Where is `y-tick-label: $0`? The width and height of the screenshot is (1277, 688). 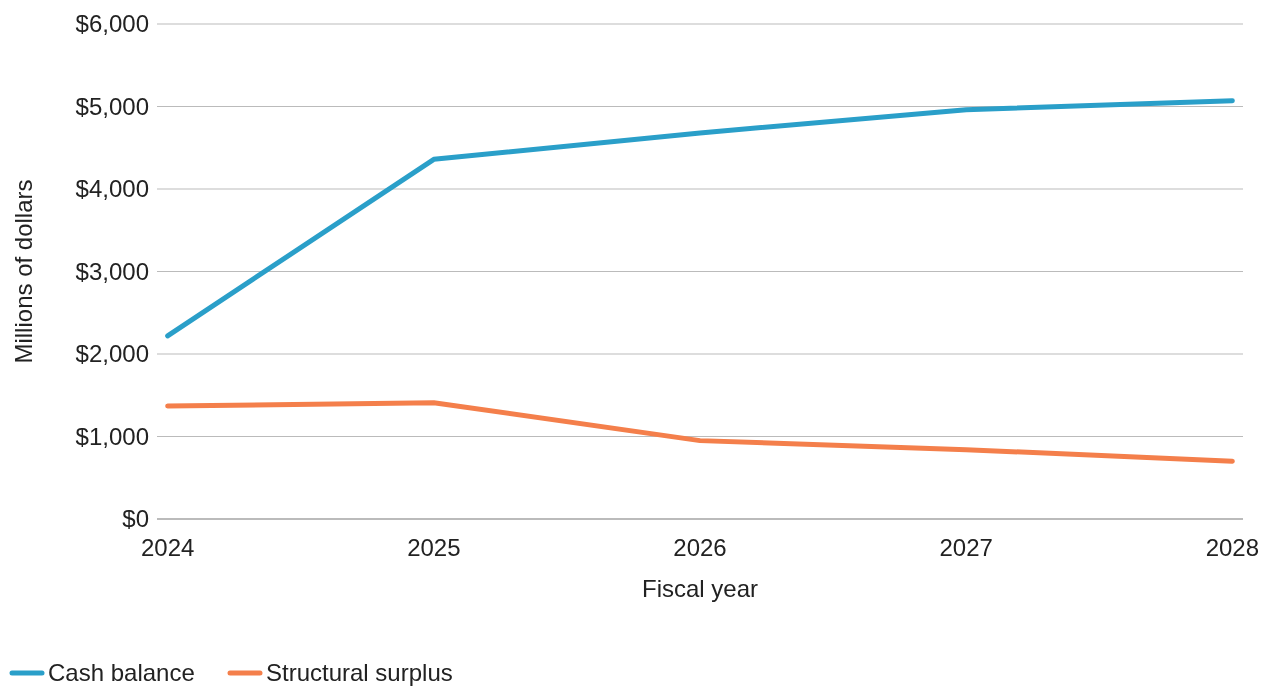 y-tick-label: $0 is located at coordinates (135, 519).